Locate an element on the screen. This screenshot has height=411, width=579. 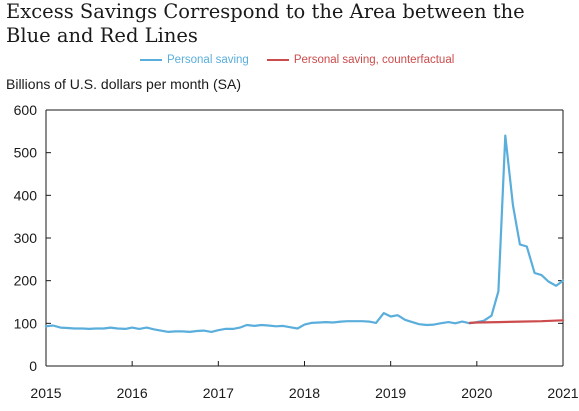
x-tick-label: 2021 is located at coordinates (562, 393).